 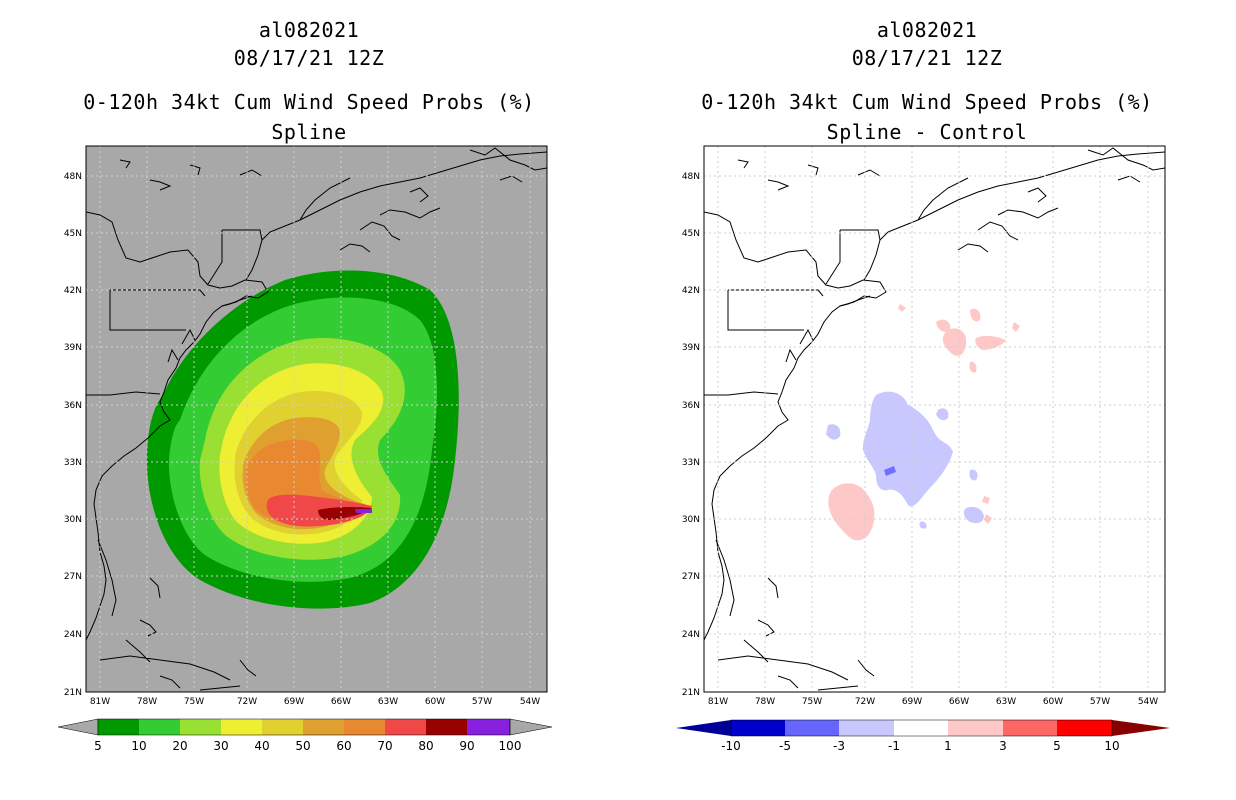 I want to click on colorbar-label: 50, so click(x=302, y=746).